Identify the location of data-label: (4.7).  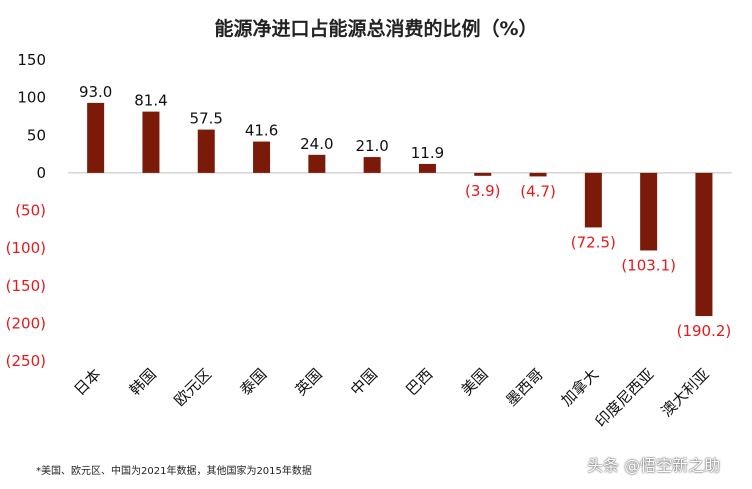
(538, 191).